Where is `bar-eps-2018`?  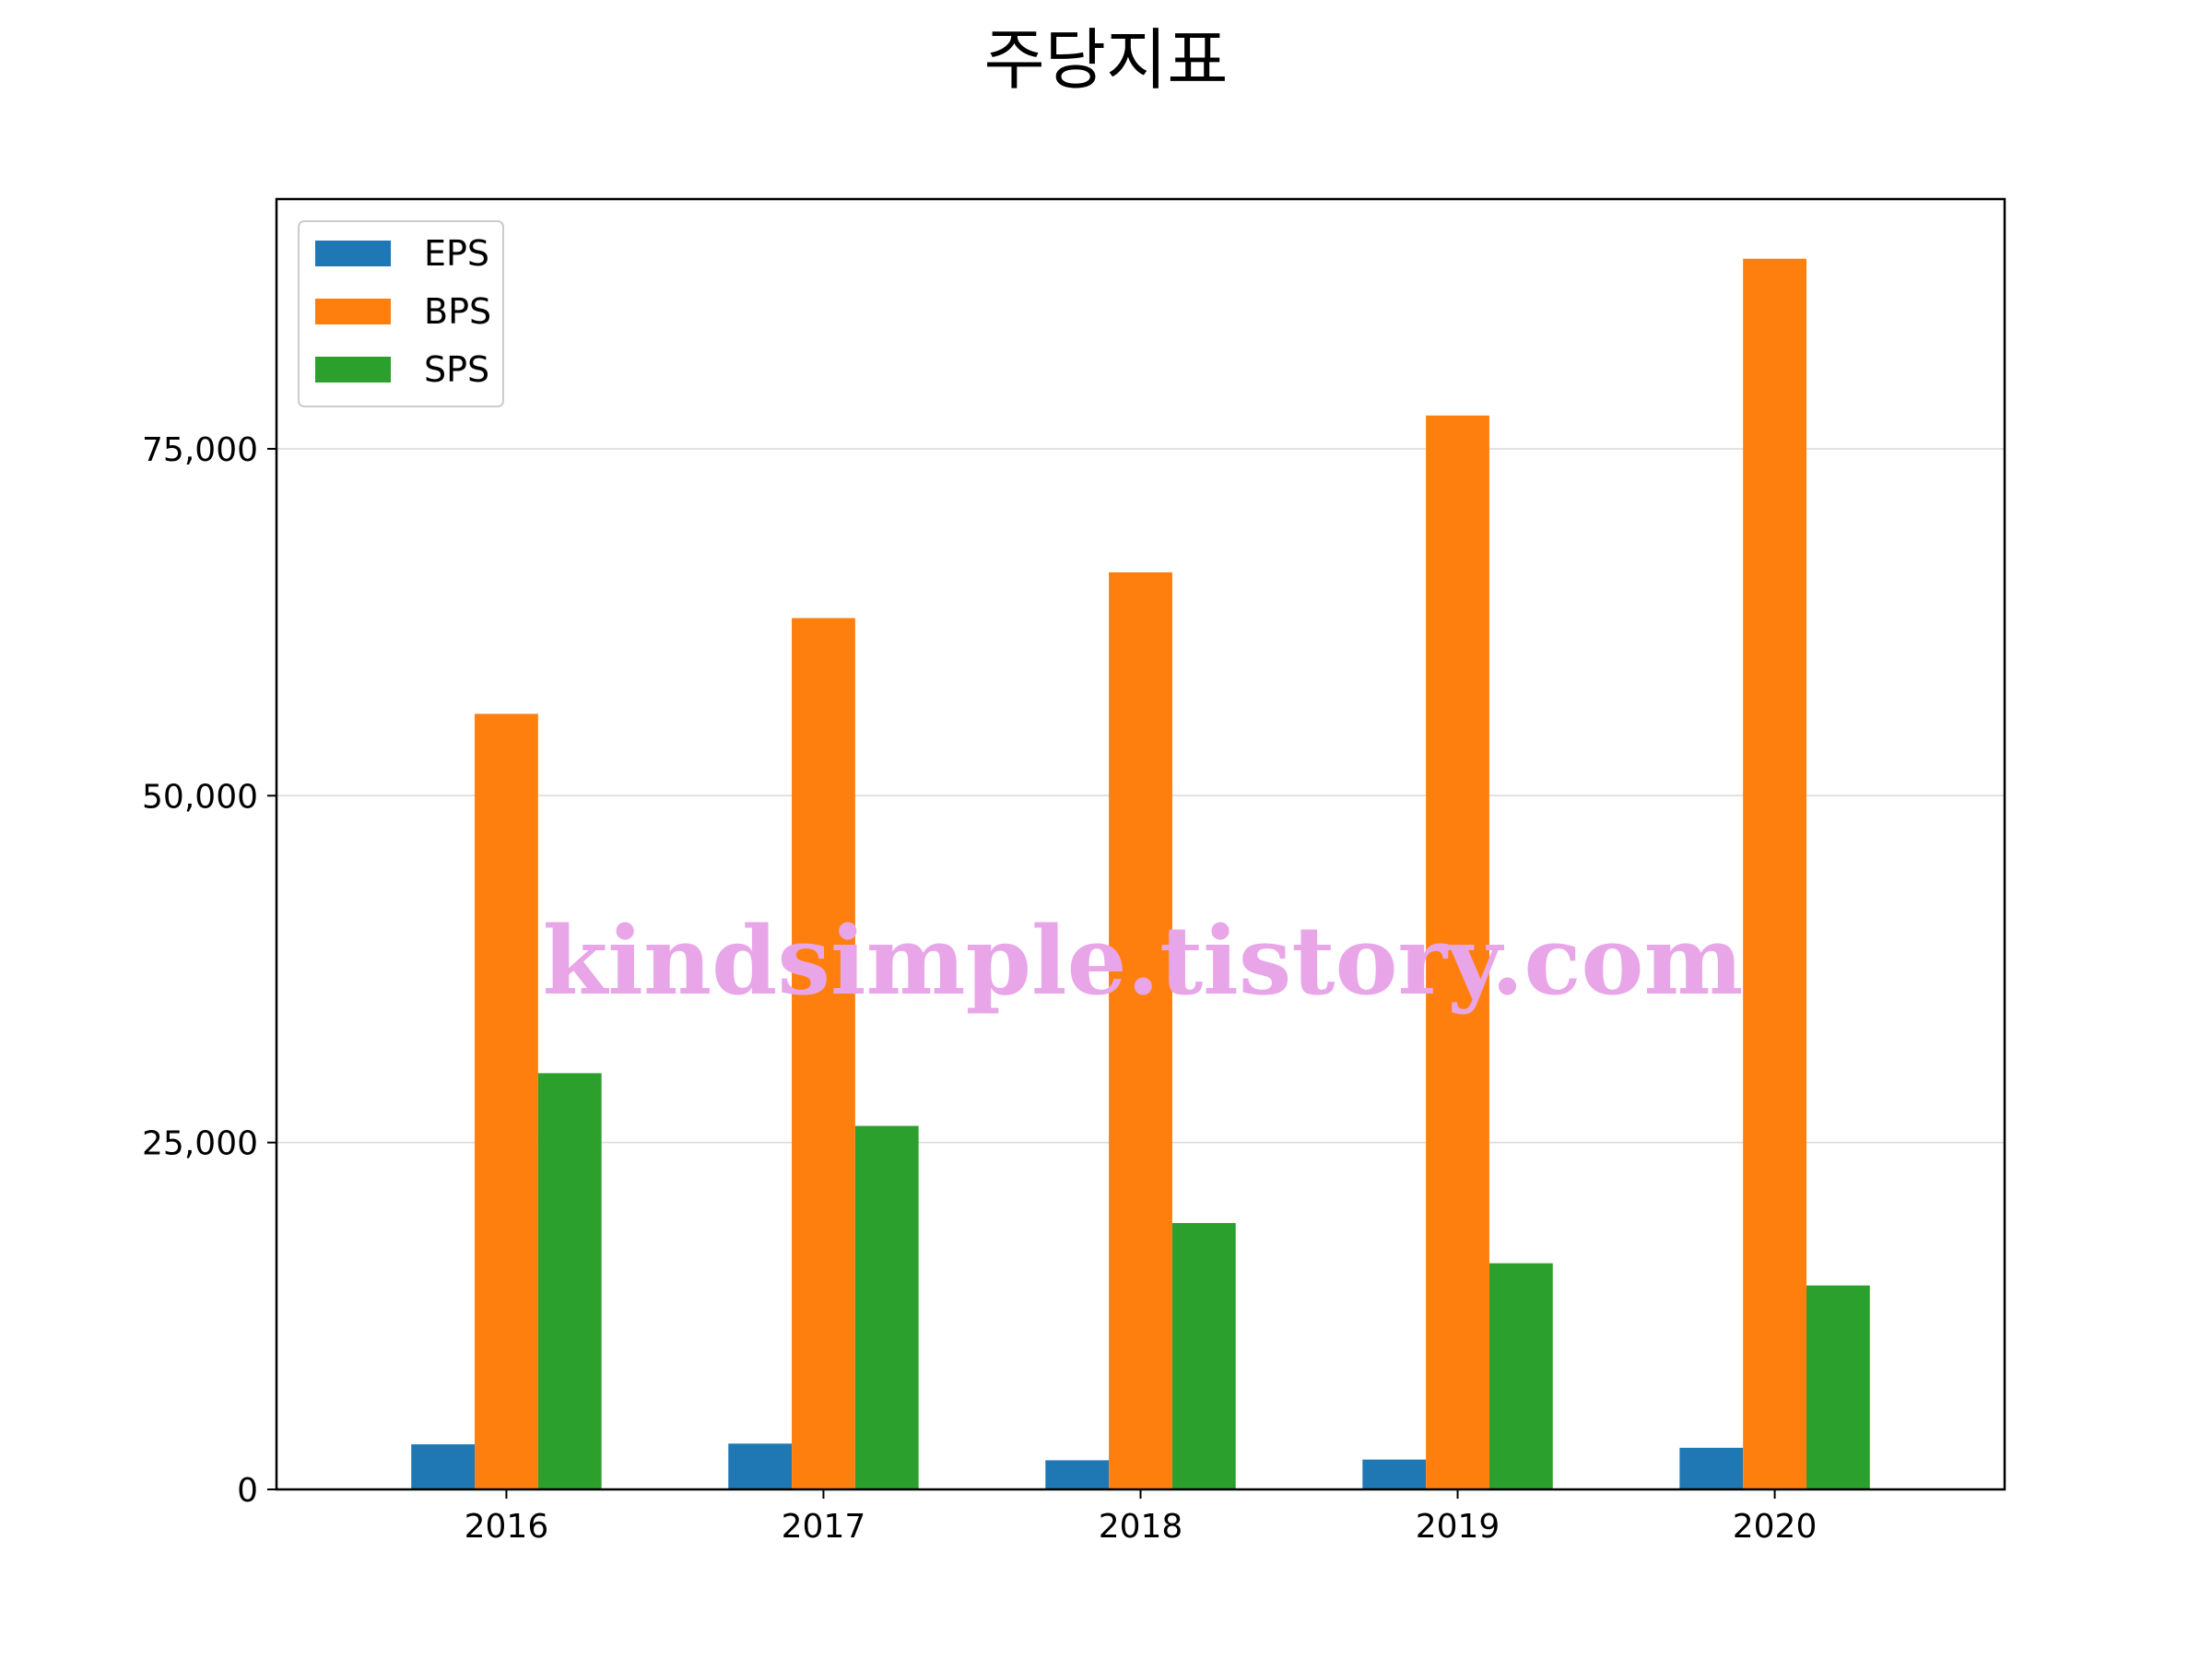 bar-eps-2018 is located at coordinates (1077, 1474).